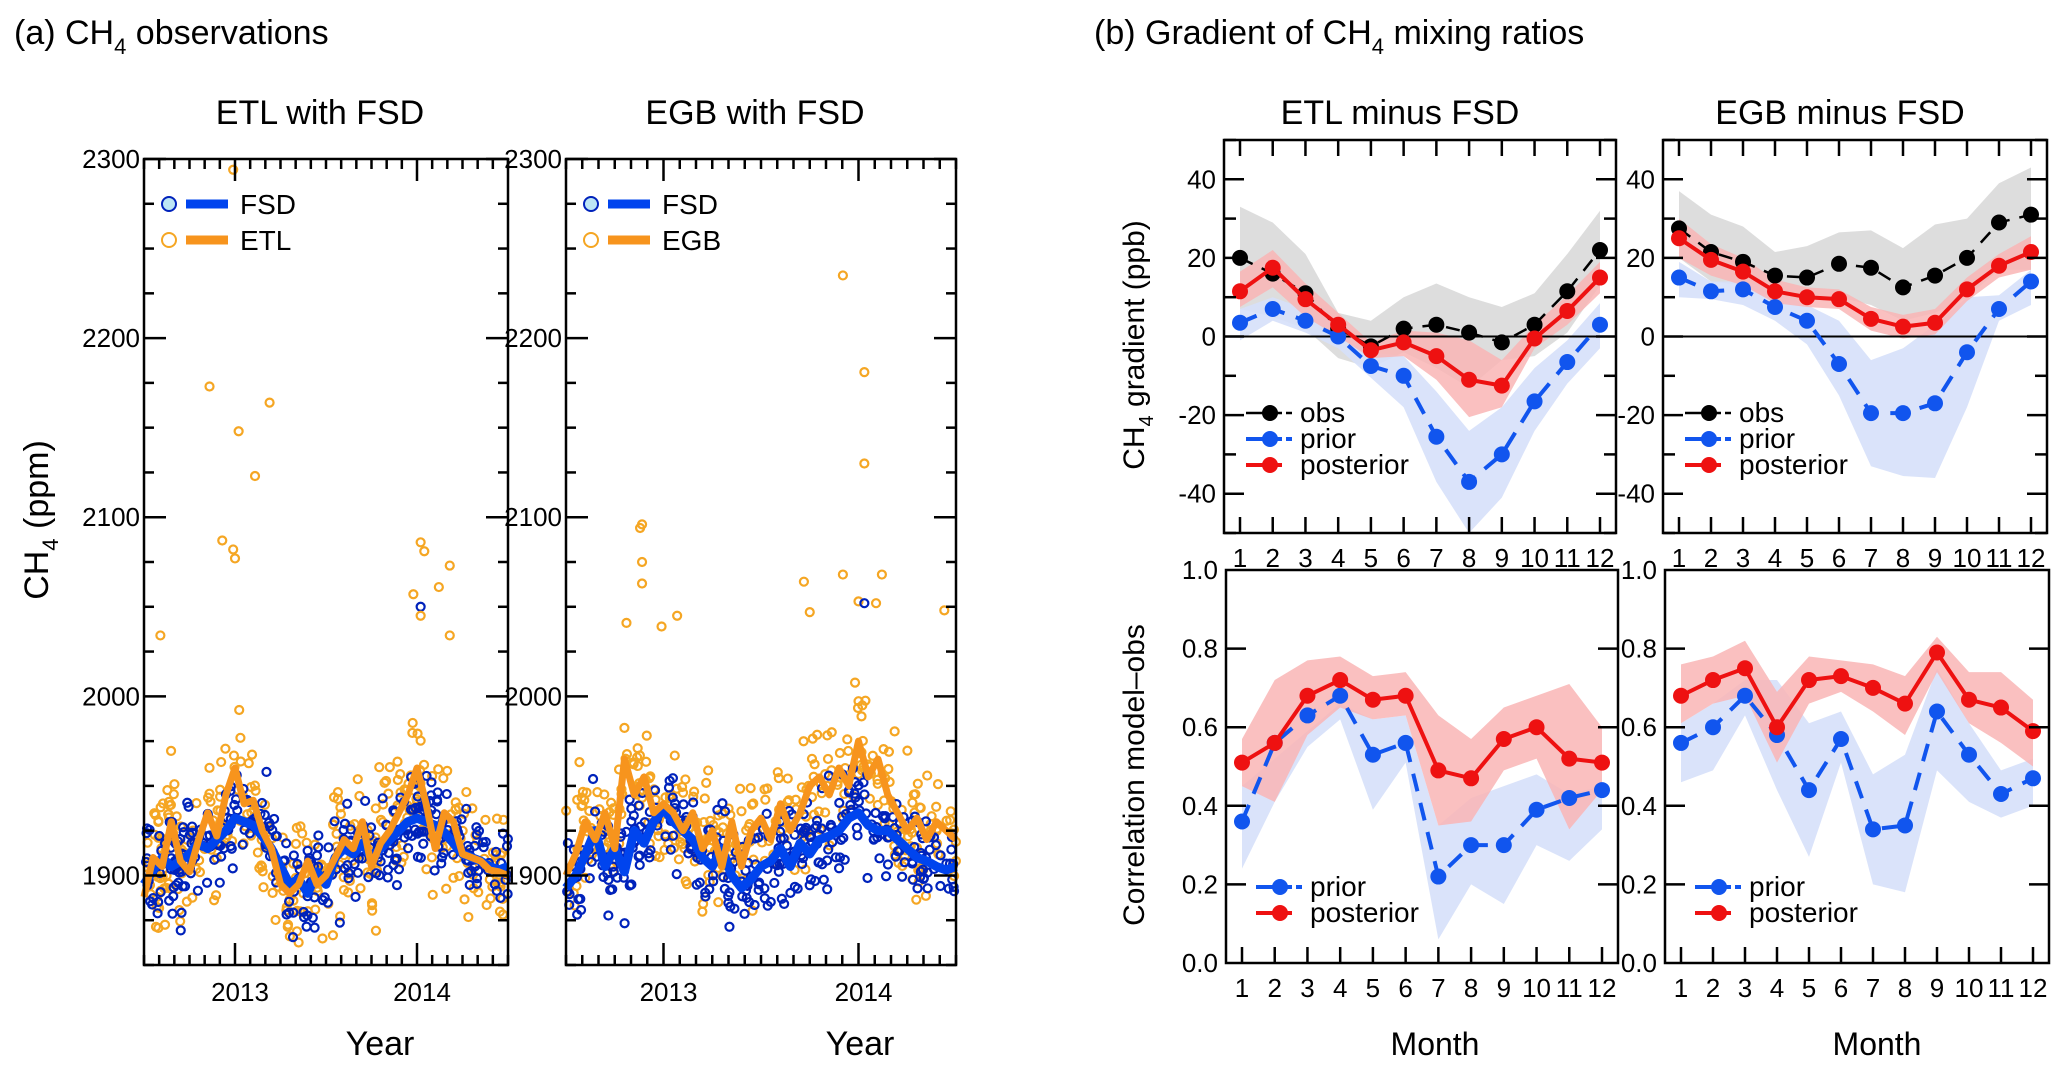  Describe the element at coordinates (1400, 113) in the screenshot. I see `chart-title-etl-gradient: ETL minus FSD` at that location.